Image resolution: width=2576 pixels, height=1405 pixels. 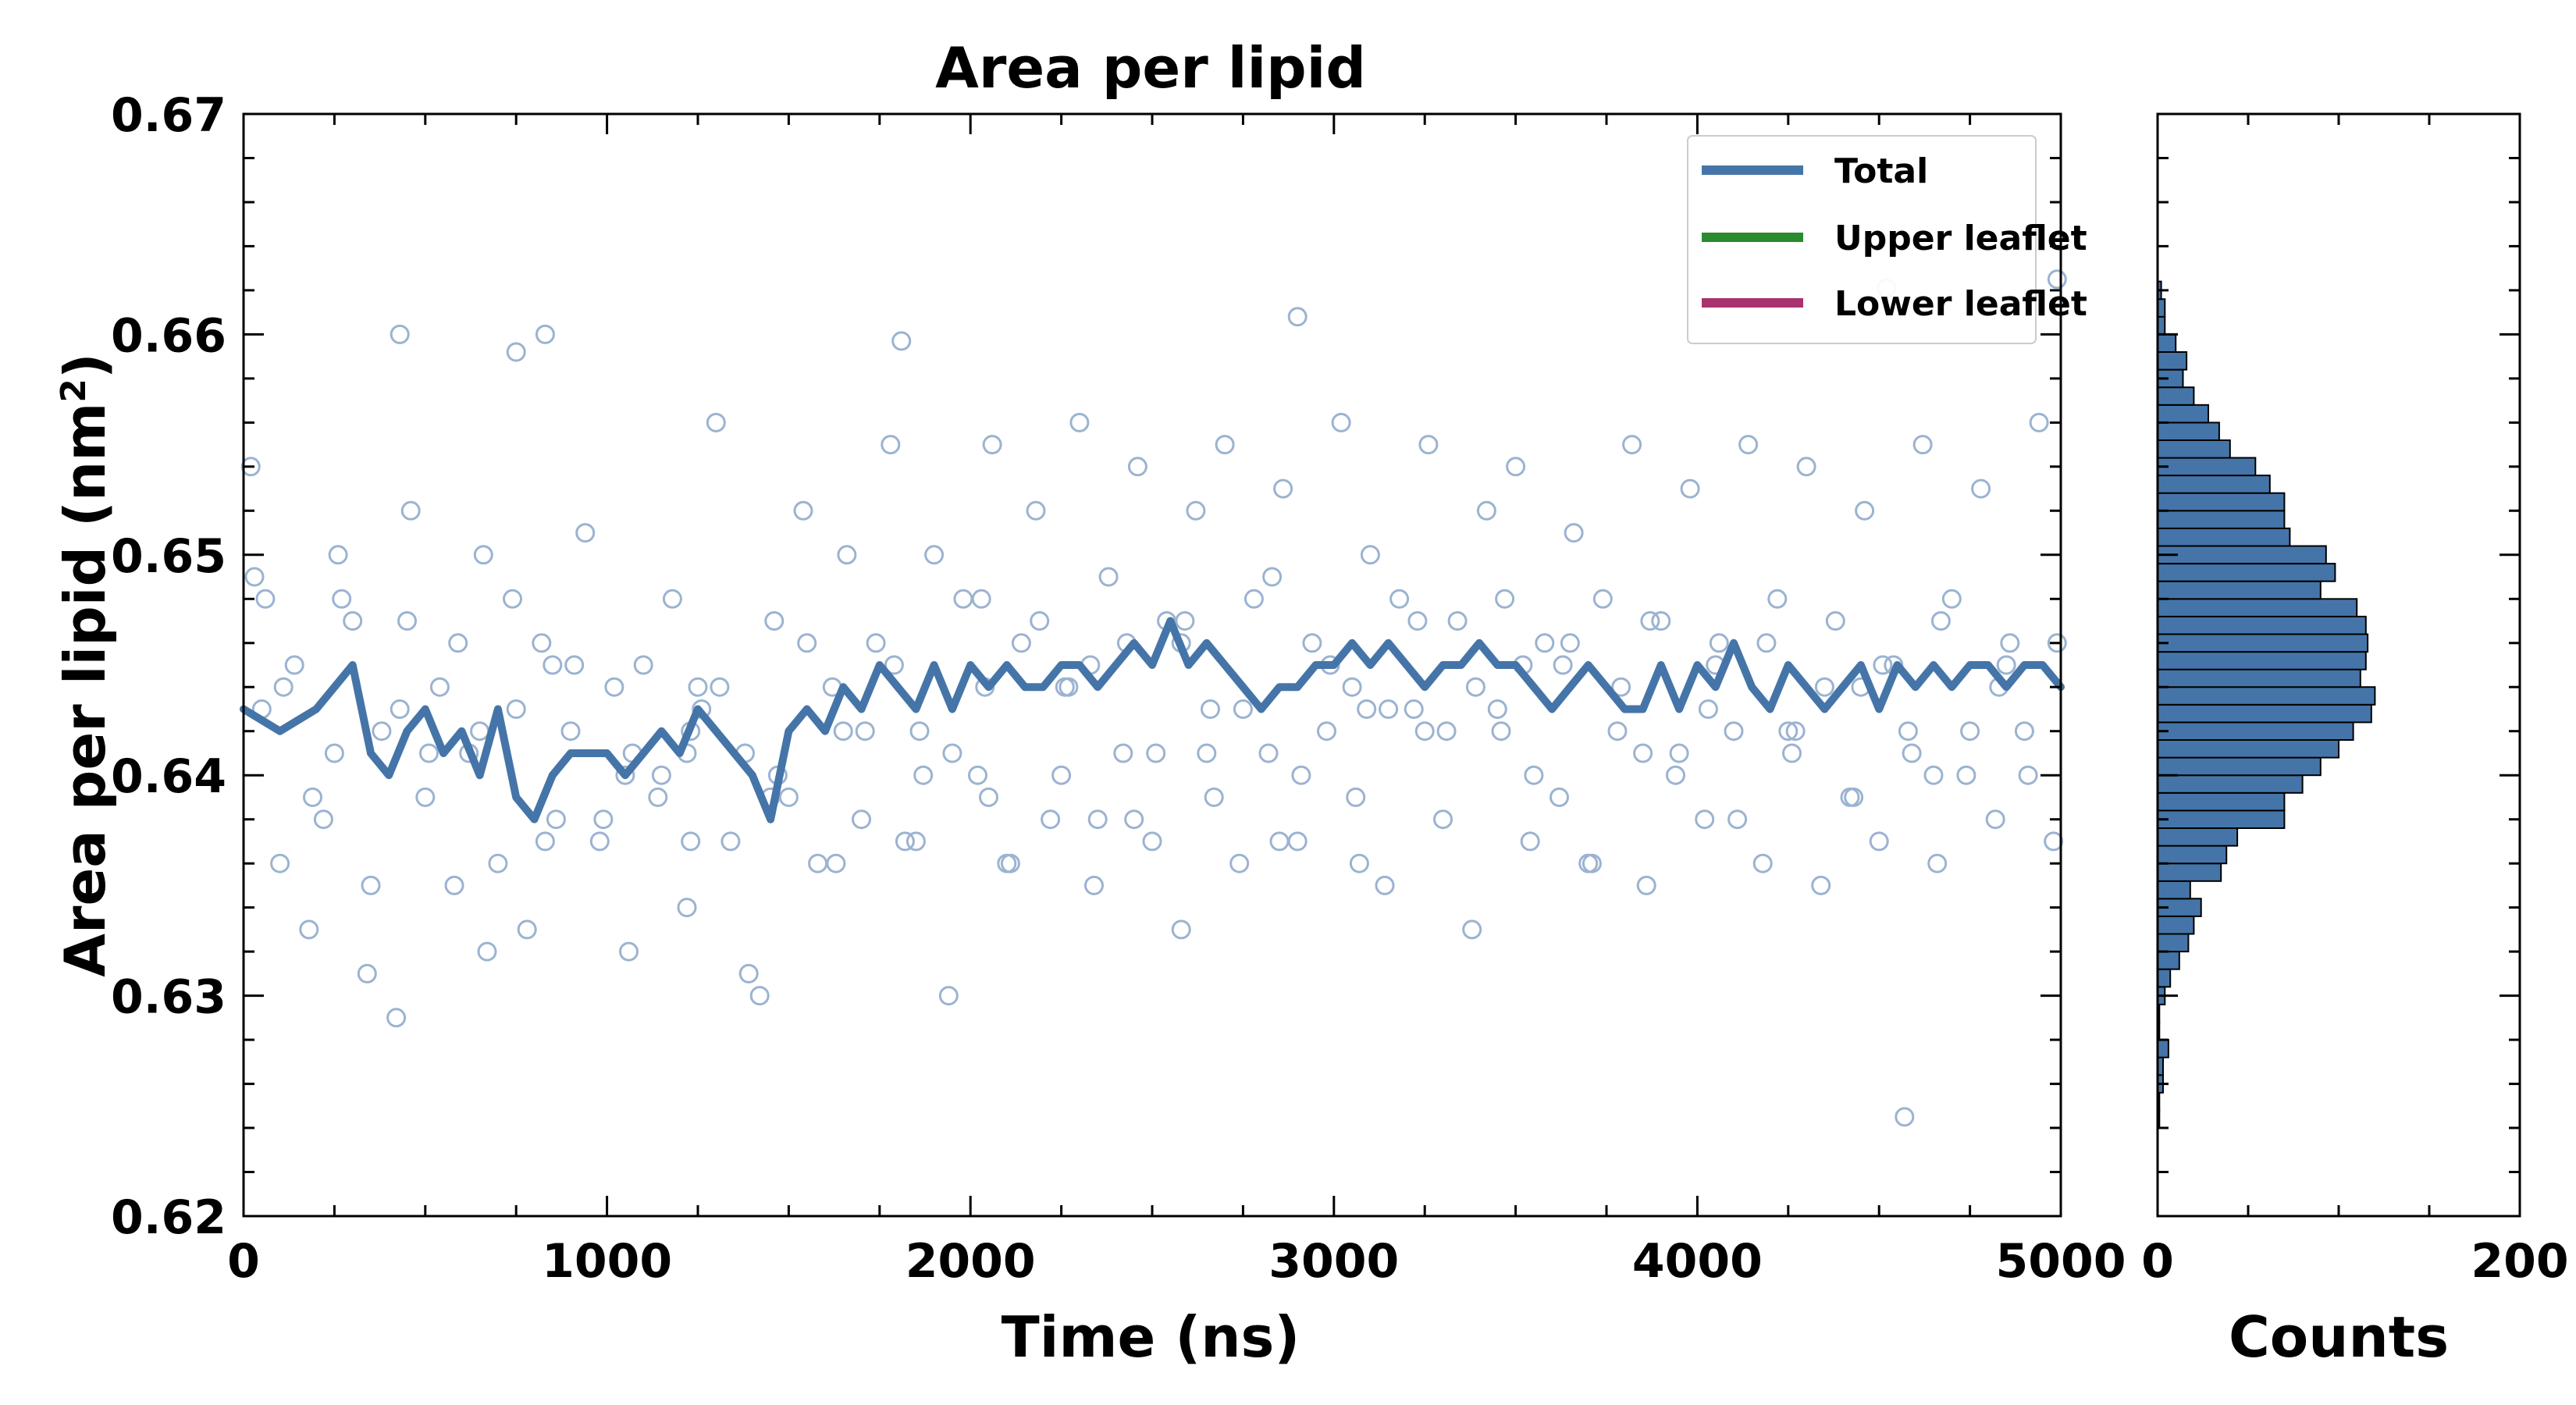 What do you see at coordinates (2338, 665) in the screenshot?
I see `histogram-axis-ticks` at bounding box center [2338, 665].